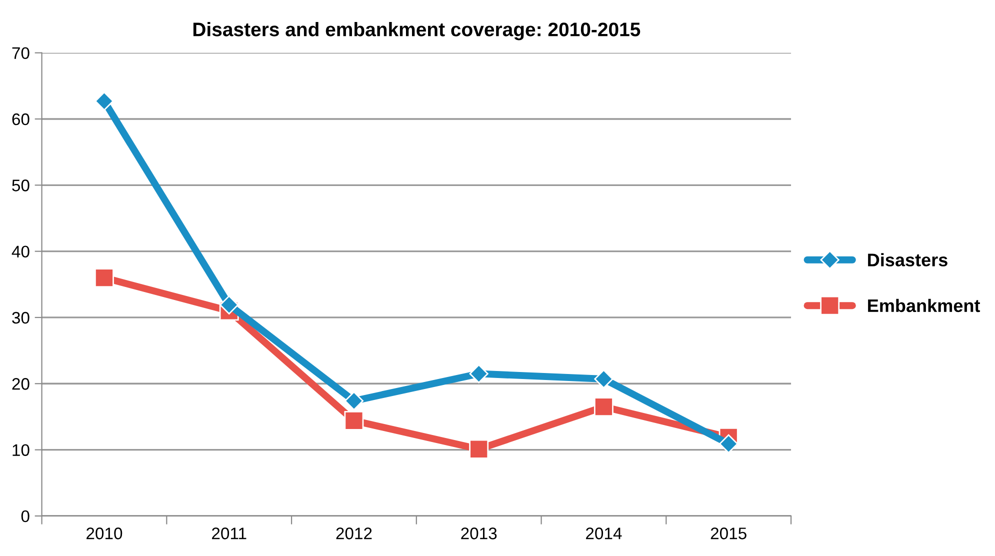 The image size is (995, 556). Describe the element at coordinates (25, 516) in the screenshot. I see `y-tick-label: 0` at that location.